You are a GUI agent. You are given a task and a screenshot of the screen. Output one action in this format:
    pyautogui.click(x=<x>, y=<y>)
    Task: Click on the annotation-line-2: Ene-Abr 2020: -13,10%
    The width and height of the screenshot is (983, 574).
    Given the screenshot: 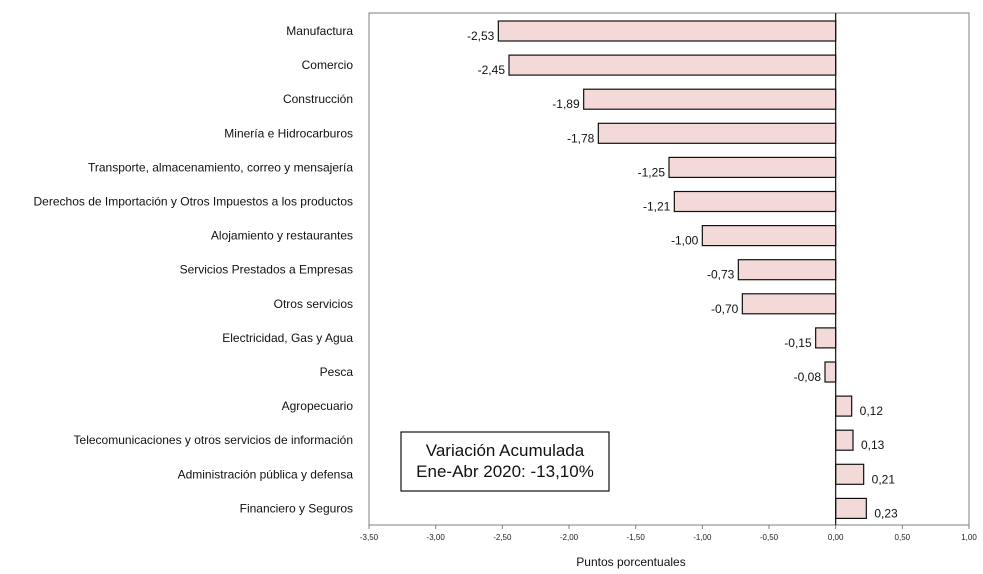 What is the action you would take?
    pyautogui.click(x=505, y=471)
    